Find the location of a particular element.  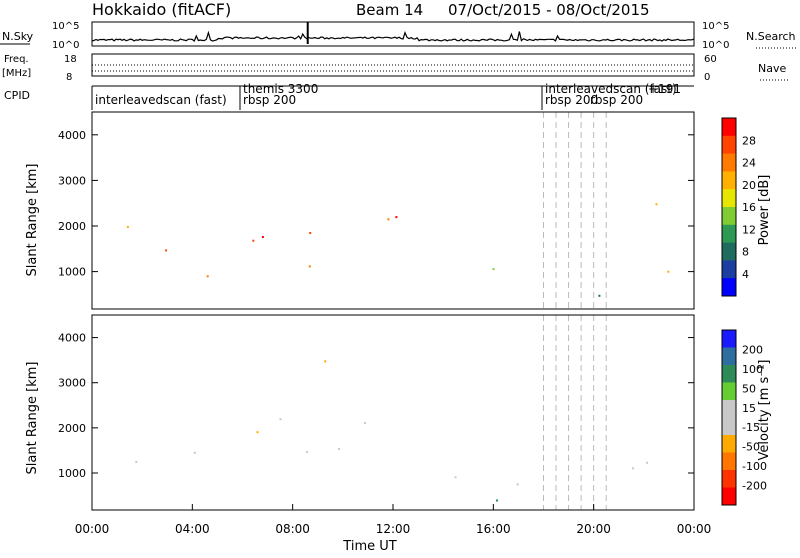

colorbar-tick-label: 8 is located at coordinates (745, 252).